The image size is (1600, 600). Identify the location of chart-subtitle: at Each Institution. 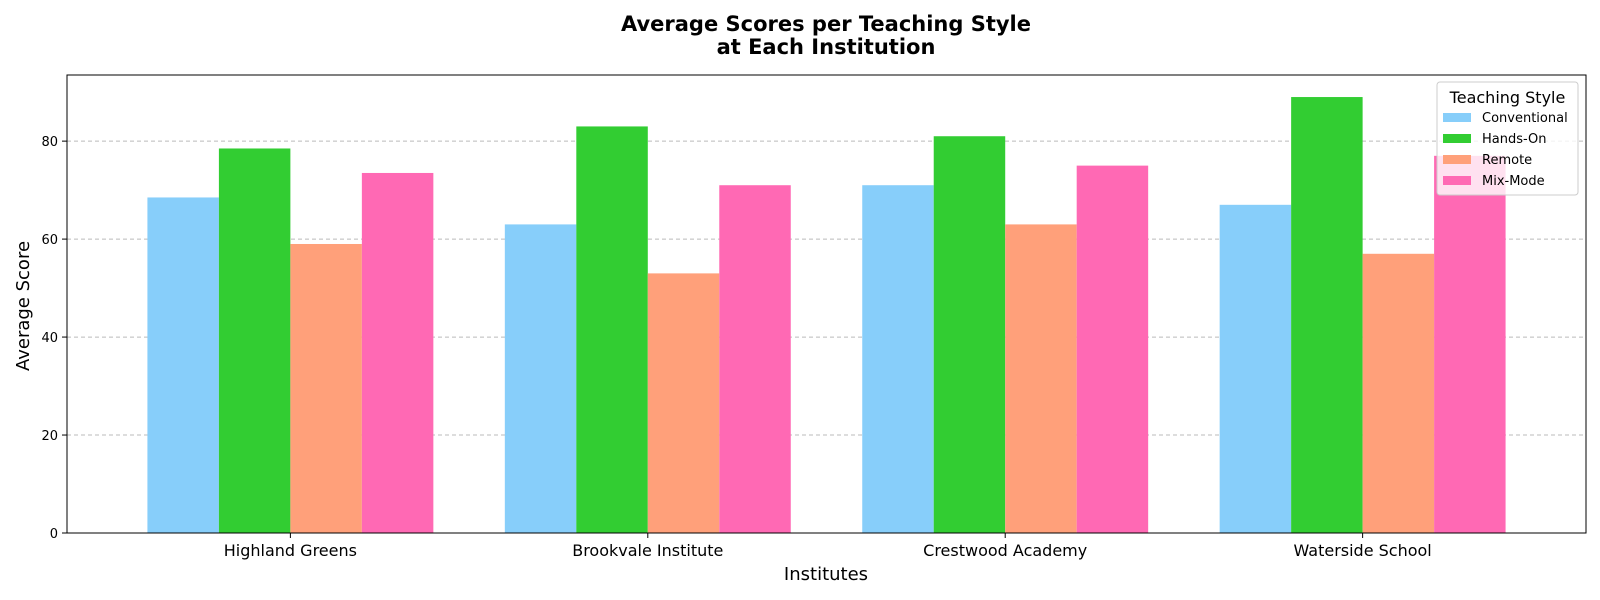
(826, 47).